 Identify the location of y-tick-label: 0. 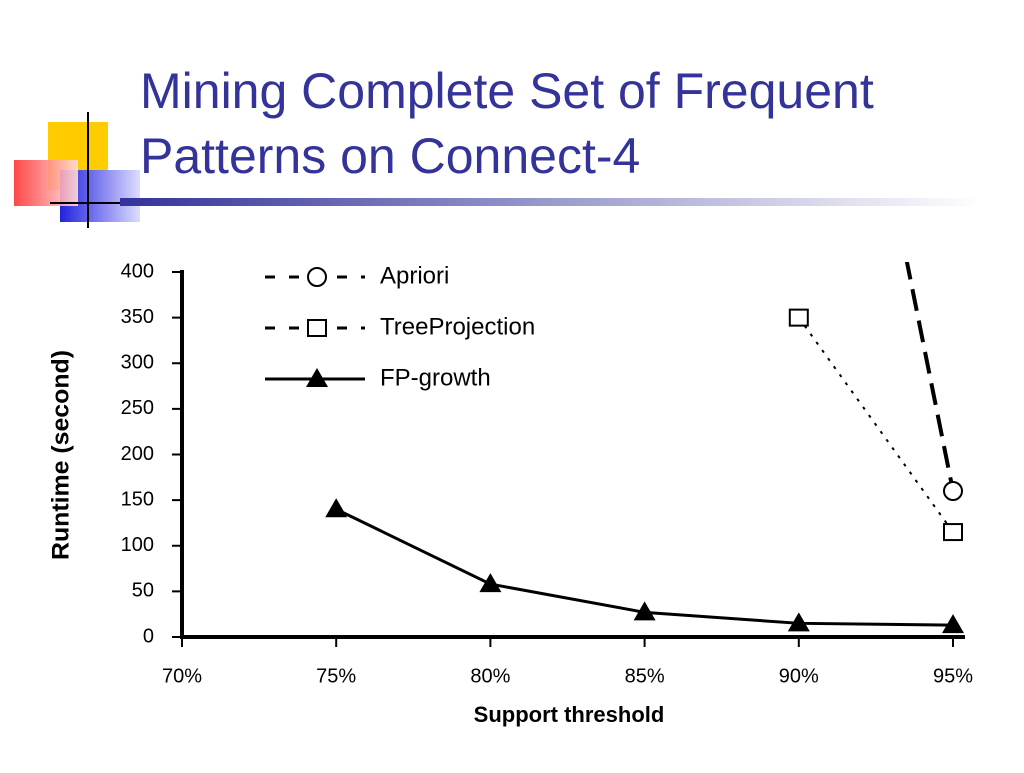
(148, 636).